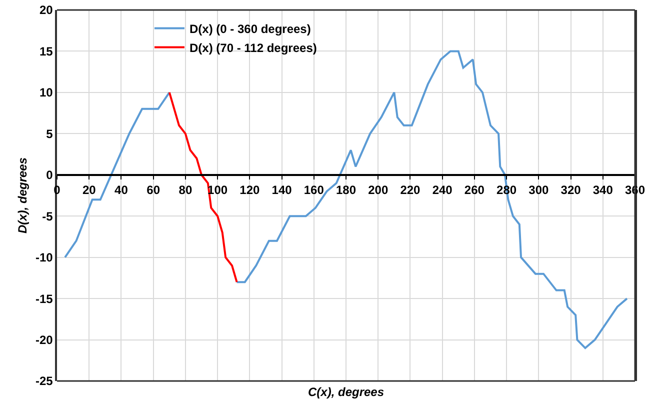 The width and height of the screenshot is (651, 403). Describe the element at coordinates (442, 190) in the screenshot. I see `x-tick-label: 240` at that location.